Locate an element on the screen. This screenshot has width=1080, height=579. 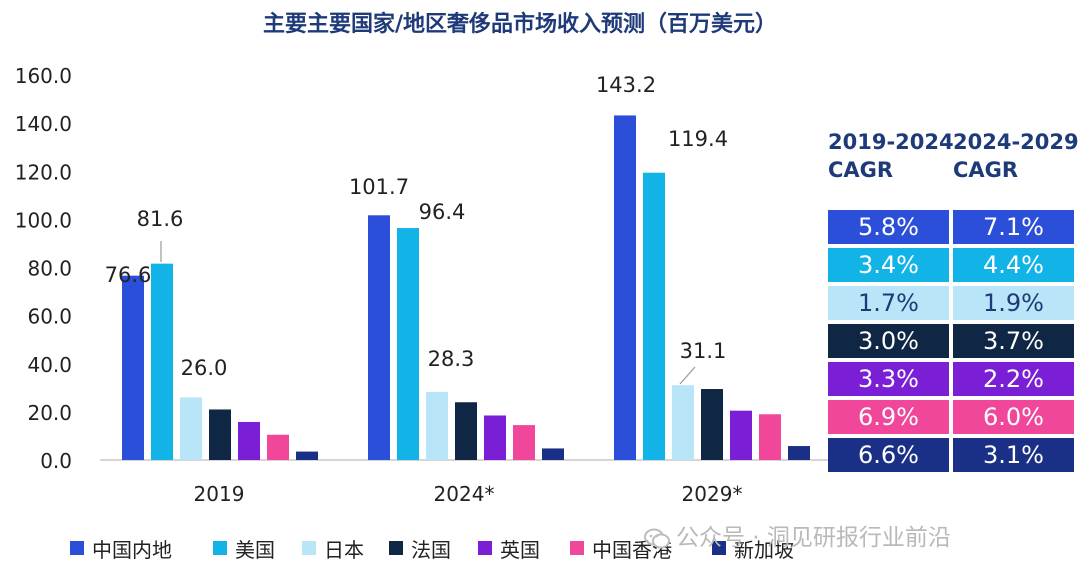
data-label: 26.0 is located at coordinates (204, 368).